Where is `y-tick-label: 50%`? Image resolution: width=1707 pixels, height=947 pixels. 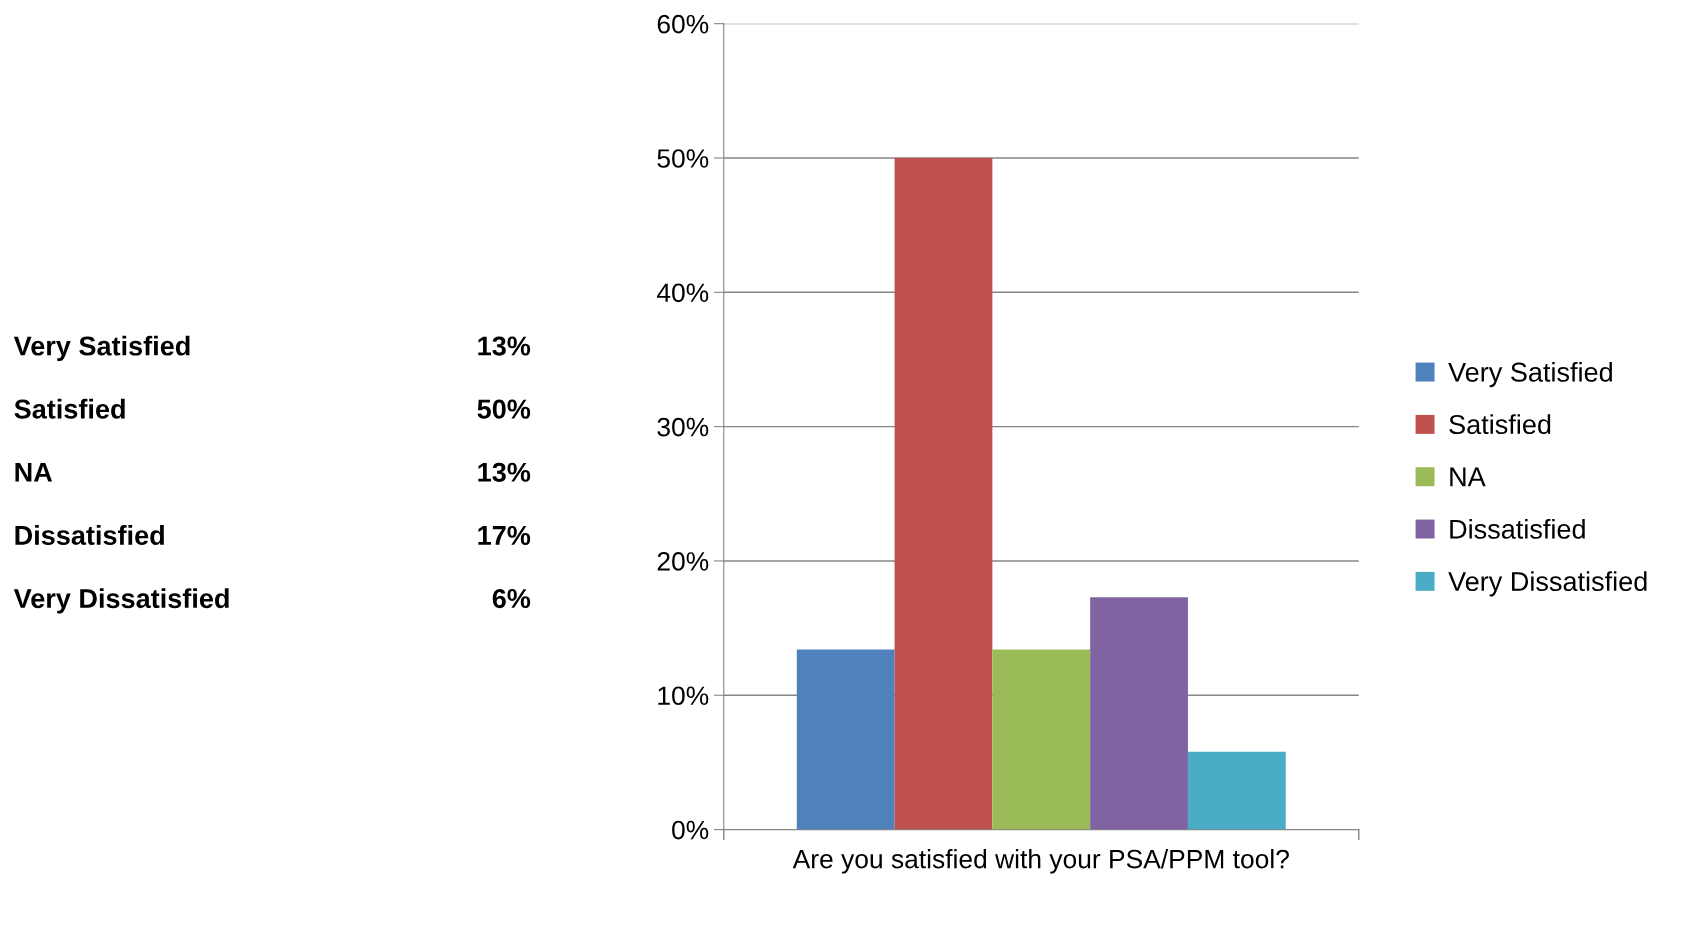
y-tick-label: 50% is located at coordinates (683, 158).